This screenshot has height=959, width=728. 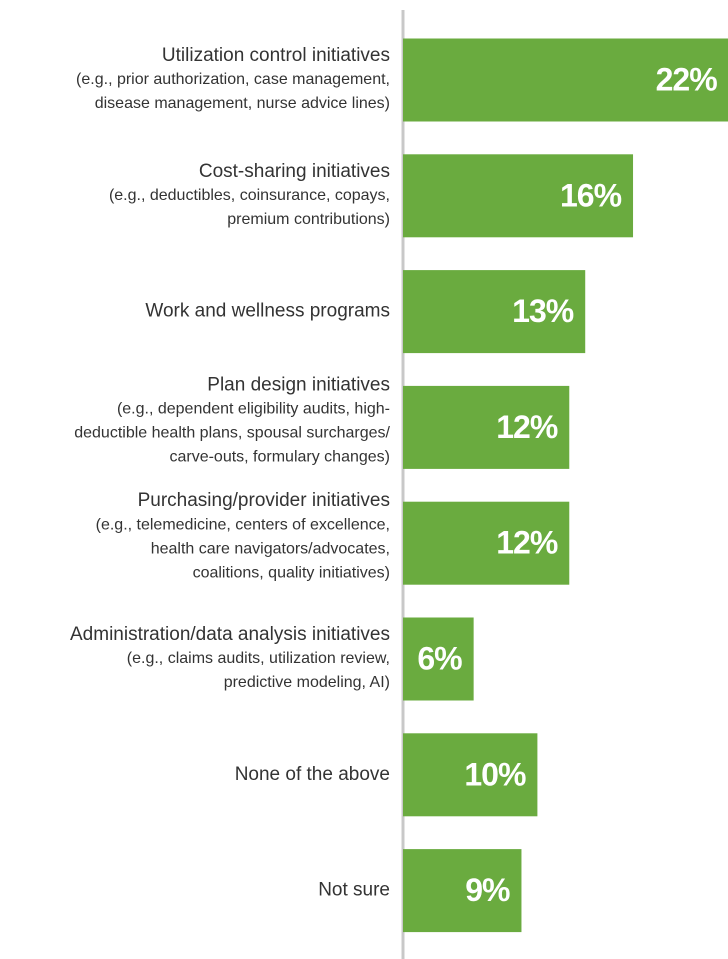 I want to click on category-detail: health care navigators/advocates,, so click(x=270, y=548).